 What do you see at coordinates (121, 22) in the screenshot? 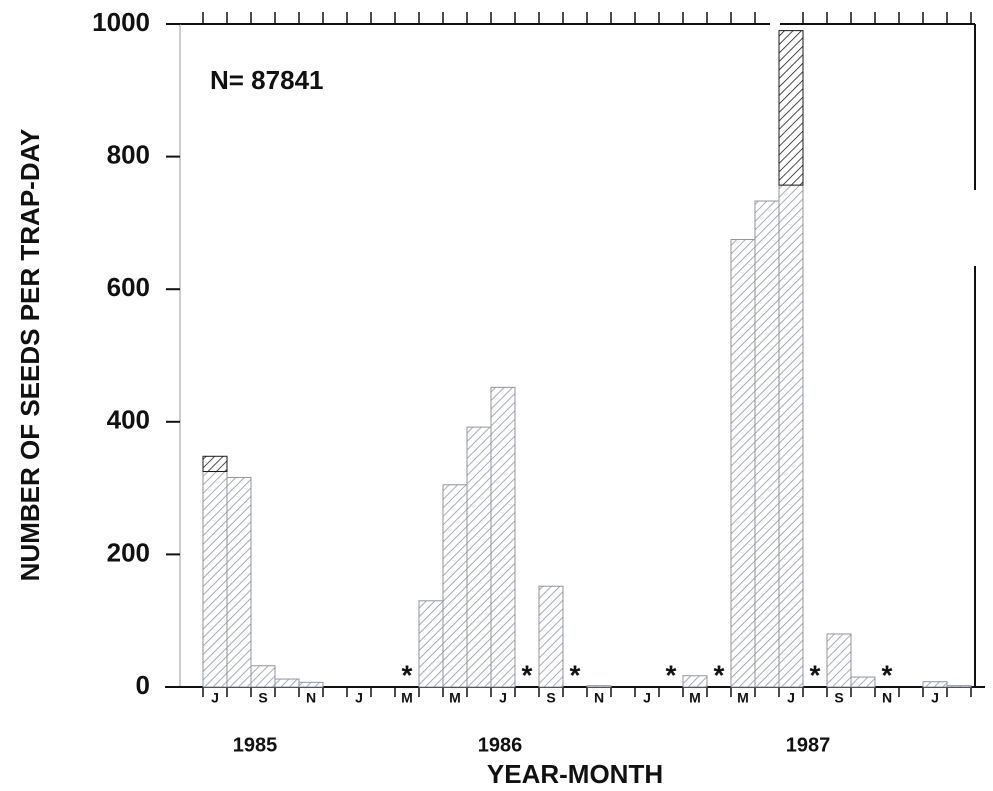
I see `y-tick-label: 1000` at bounding box center [121, 22].